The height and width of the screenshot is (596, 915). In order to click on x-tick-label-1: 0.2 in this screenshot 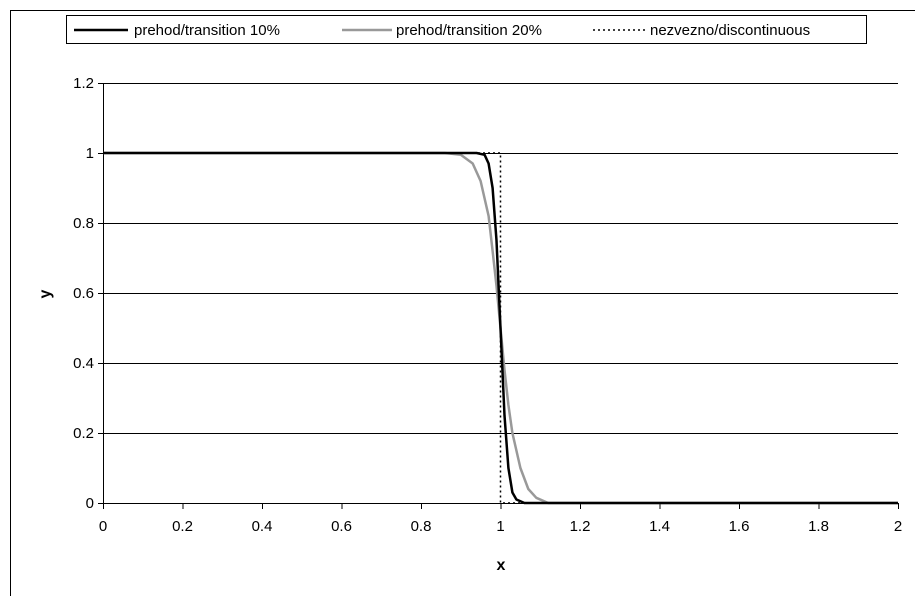, I will do `click(182, 526)`.